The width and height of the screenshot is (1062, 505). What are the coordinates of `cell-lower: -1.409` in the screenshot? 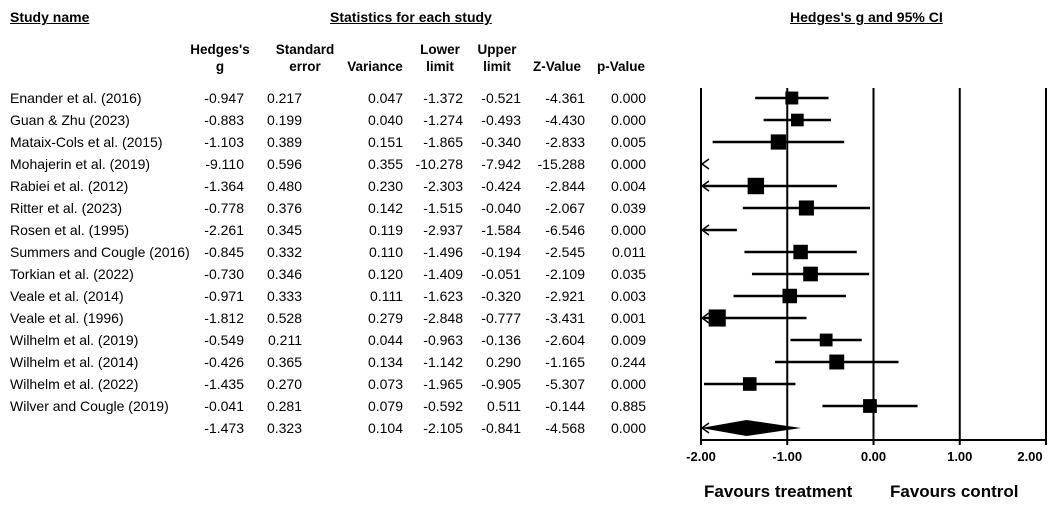 It's located at (443, 274).